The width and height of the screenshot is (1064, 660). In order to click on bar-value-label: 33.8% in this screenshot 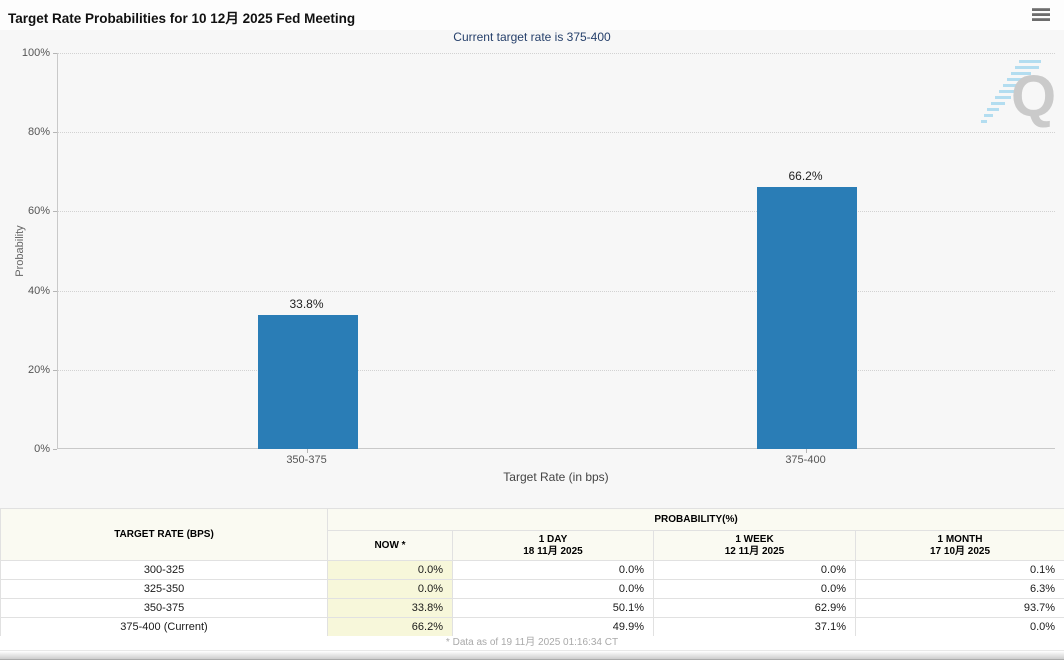, I will do `click(306, 304)`.